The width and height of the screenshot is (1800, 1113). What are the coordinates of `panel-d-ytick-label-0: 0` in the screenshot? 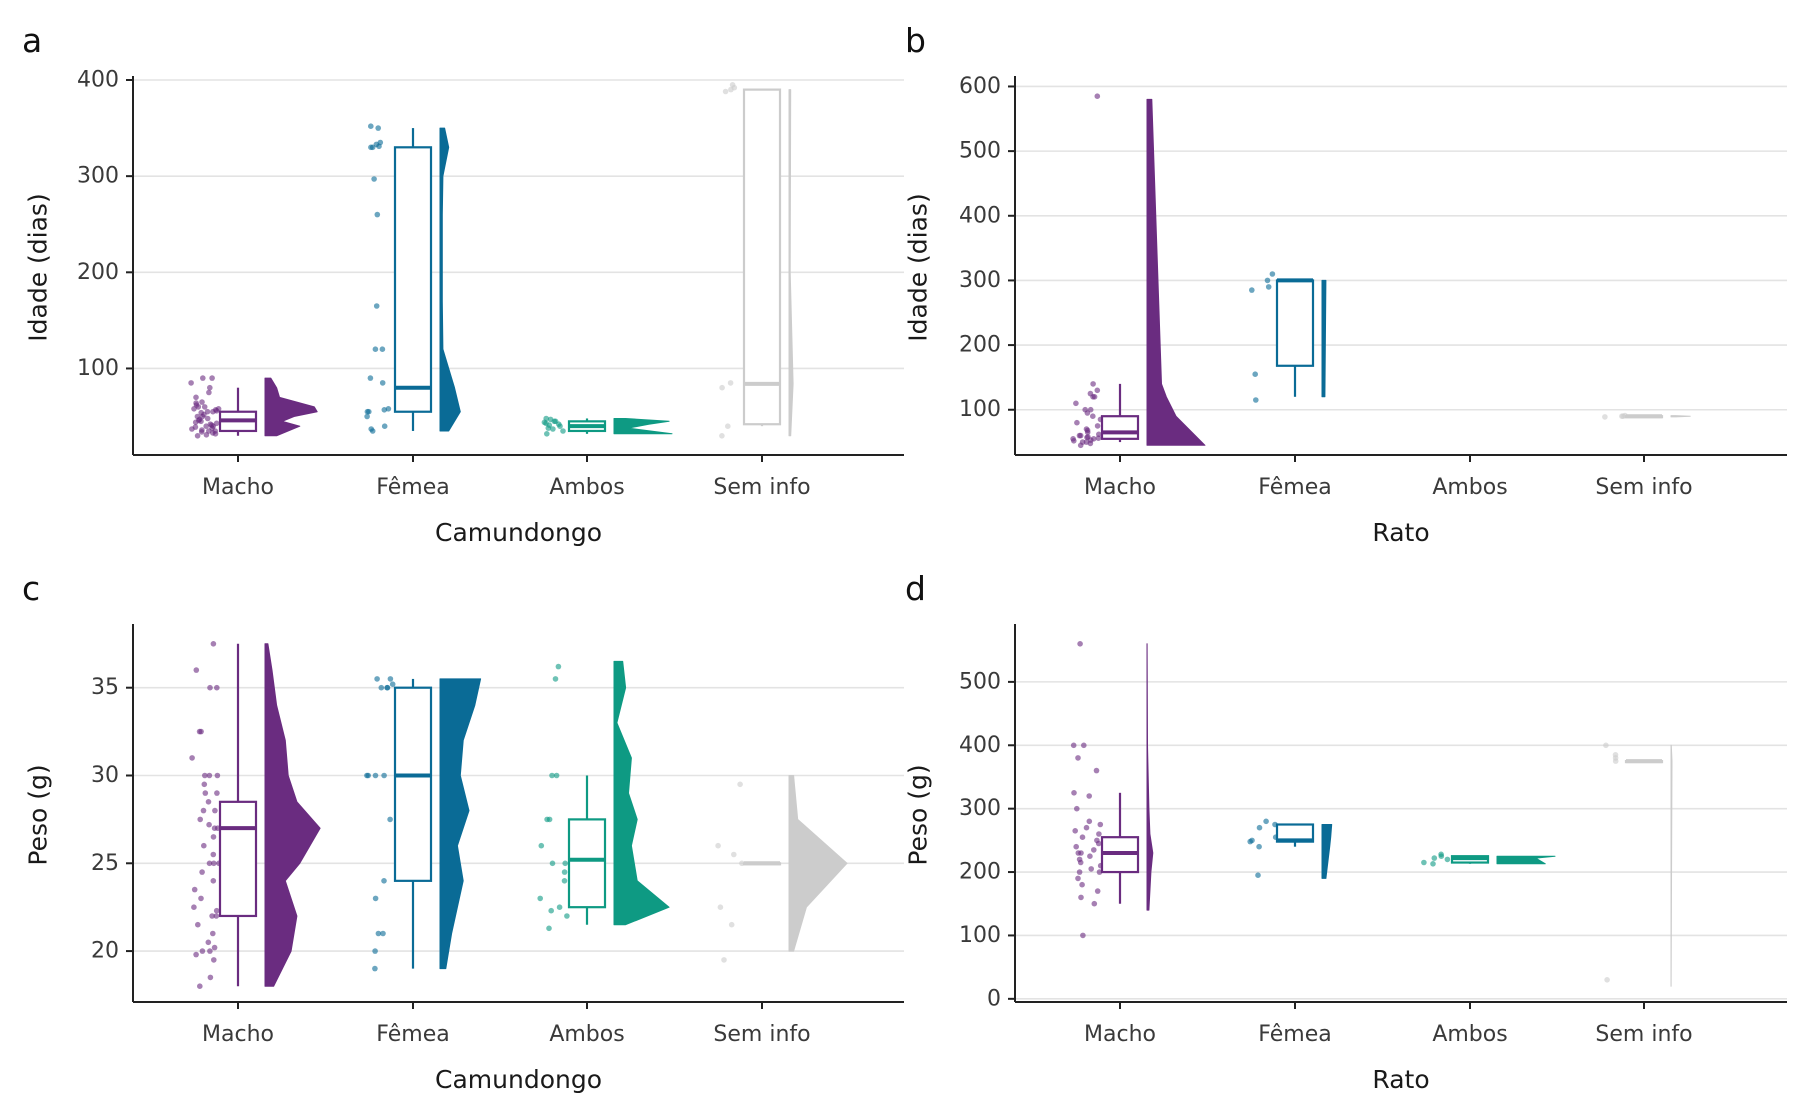 It's located at (994, 998).